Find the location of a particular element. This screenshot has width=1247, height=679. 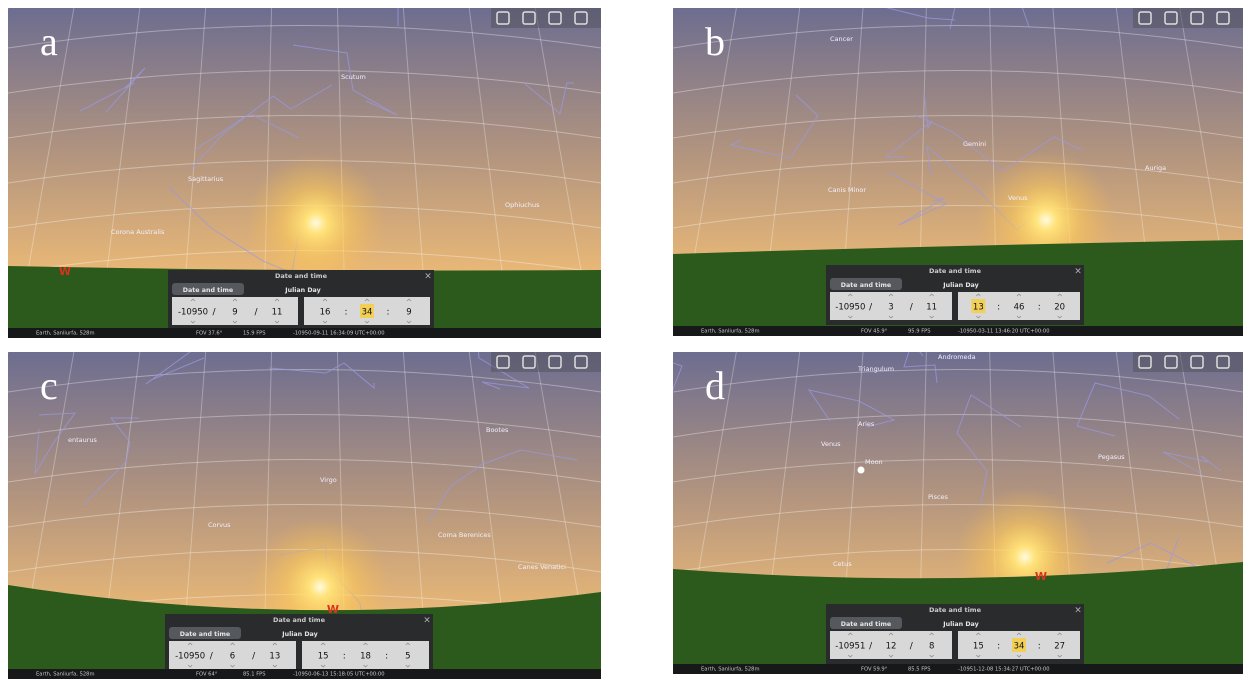

constellation-label: Scutum is located at coordinates (353, 77).